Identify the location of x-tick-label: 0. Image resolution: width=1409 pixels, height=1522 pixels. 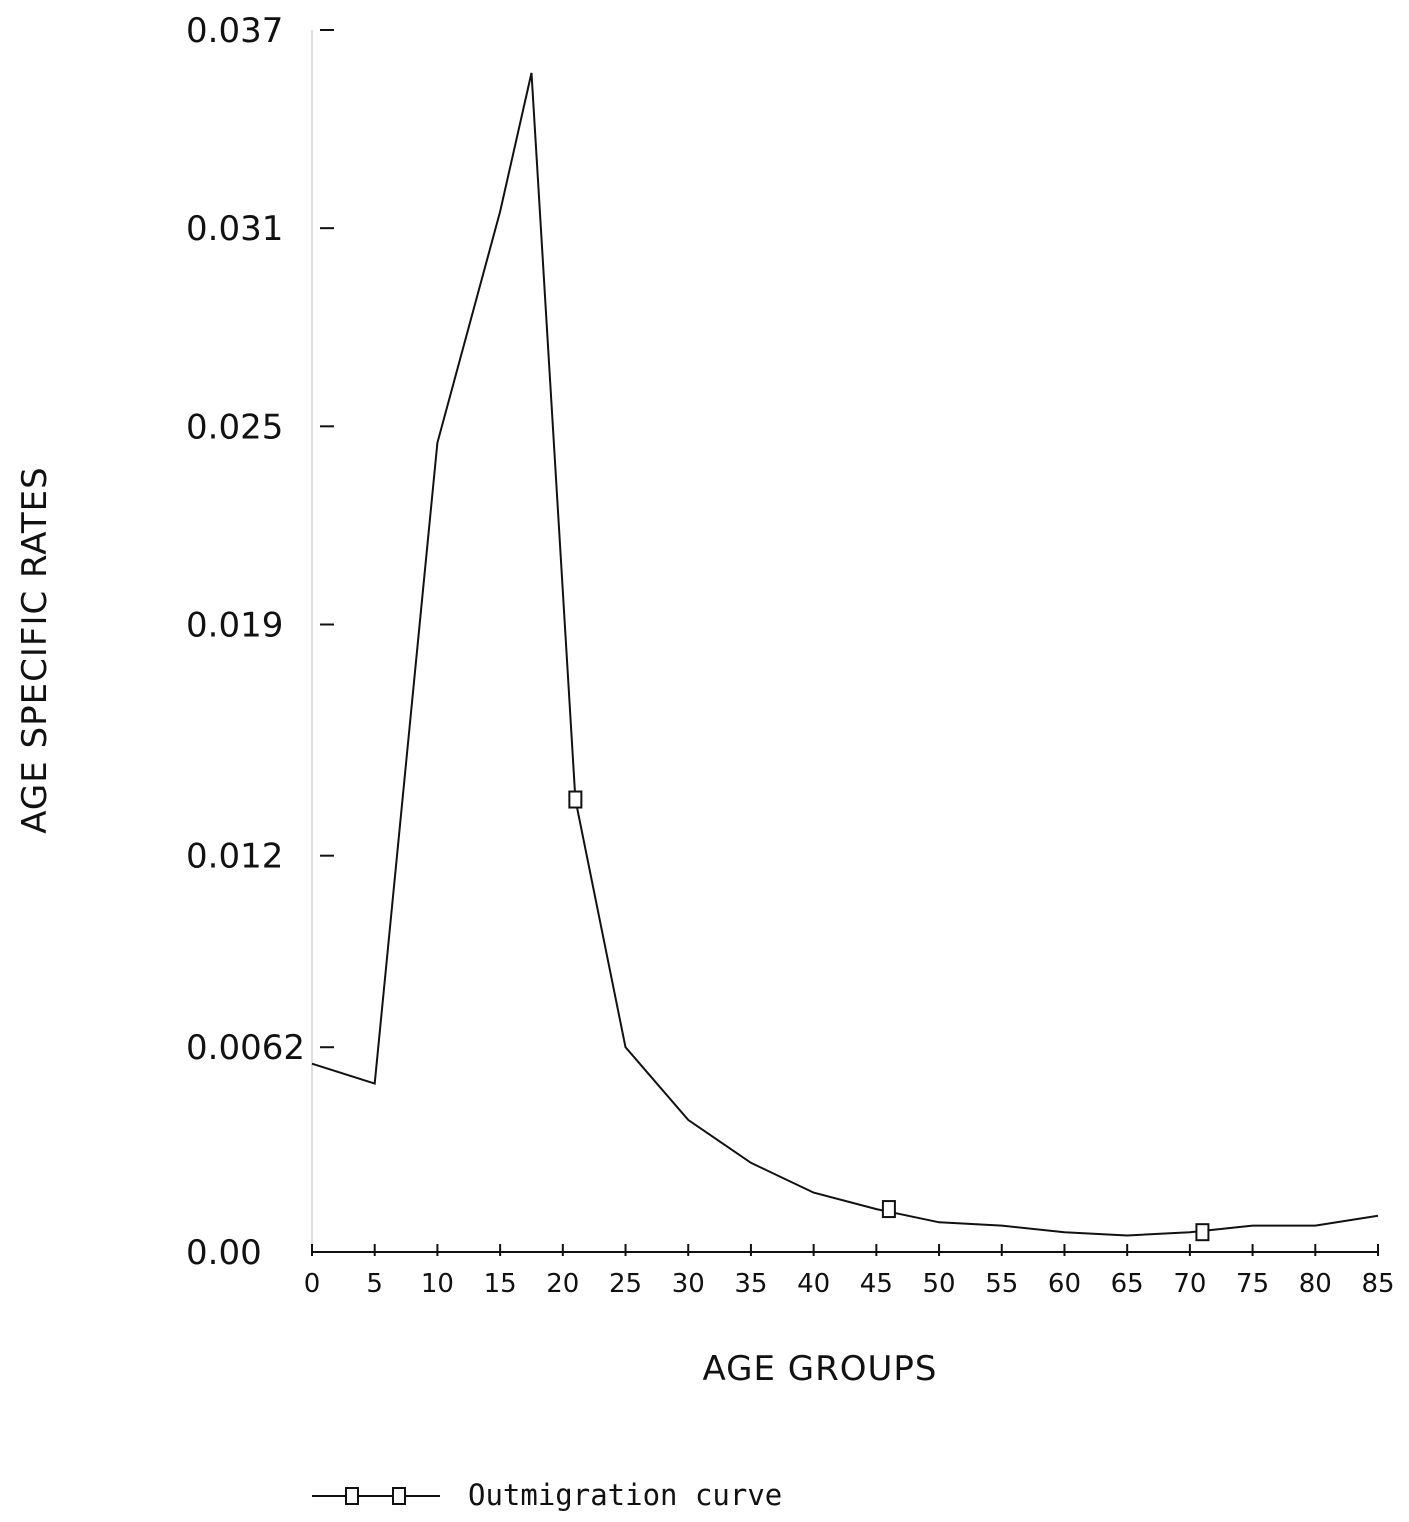
(312, 1284).